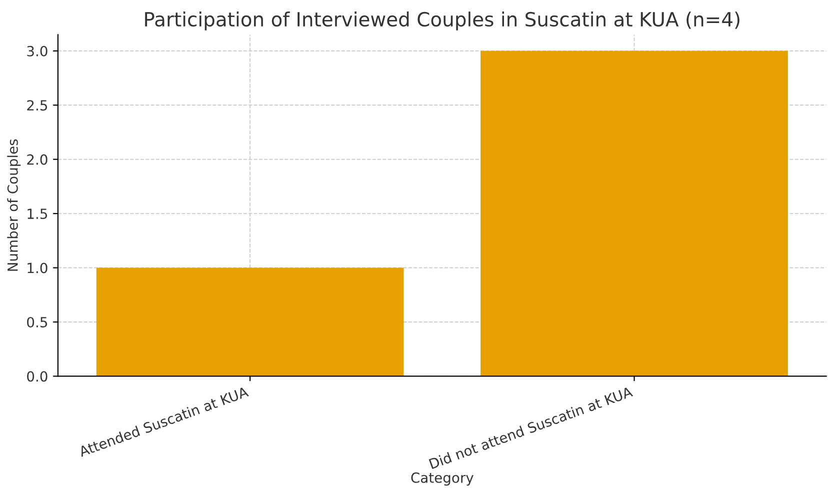 This screenshot has height=495, width=828. Describe the element at coordinates (37, 105) in the screenshot. I see `y-tick-label: 2.5` at that location.